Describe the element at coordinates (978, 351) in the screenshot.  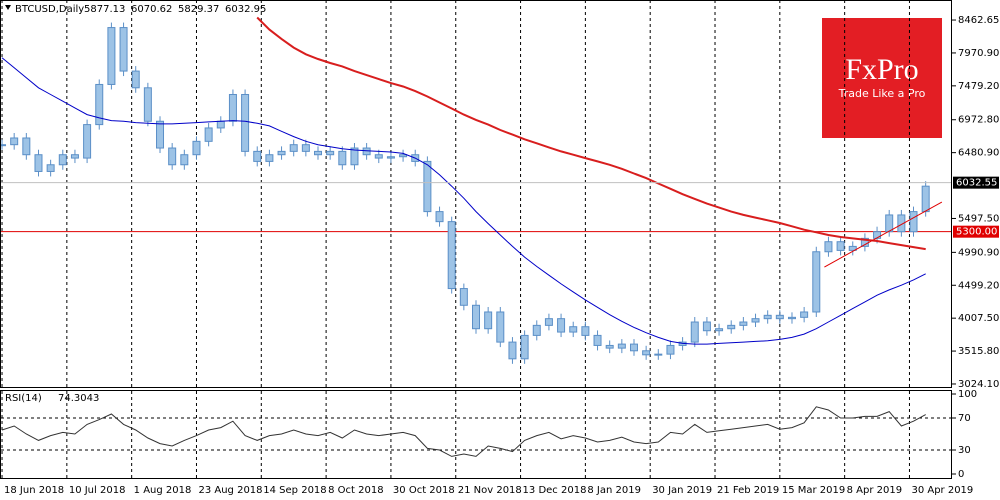
I see `y-tick-label: 3515.80` at that location.